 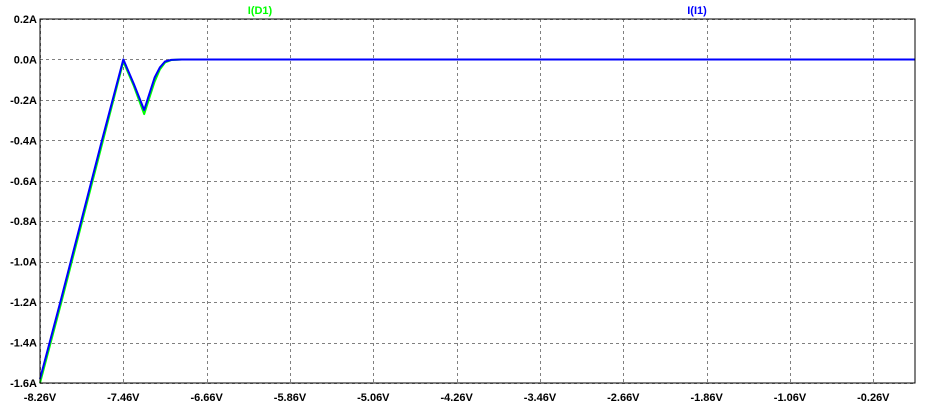 What do you see at coordinates (373, 398) in the screenshot?
I see `x-tick-label: -5.06V` at bounding box center [373, 398].